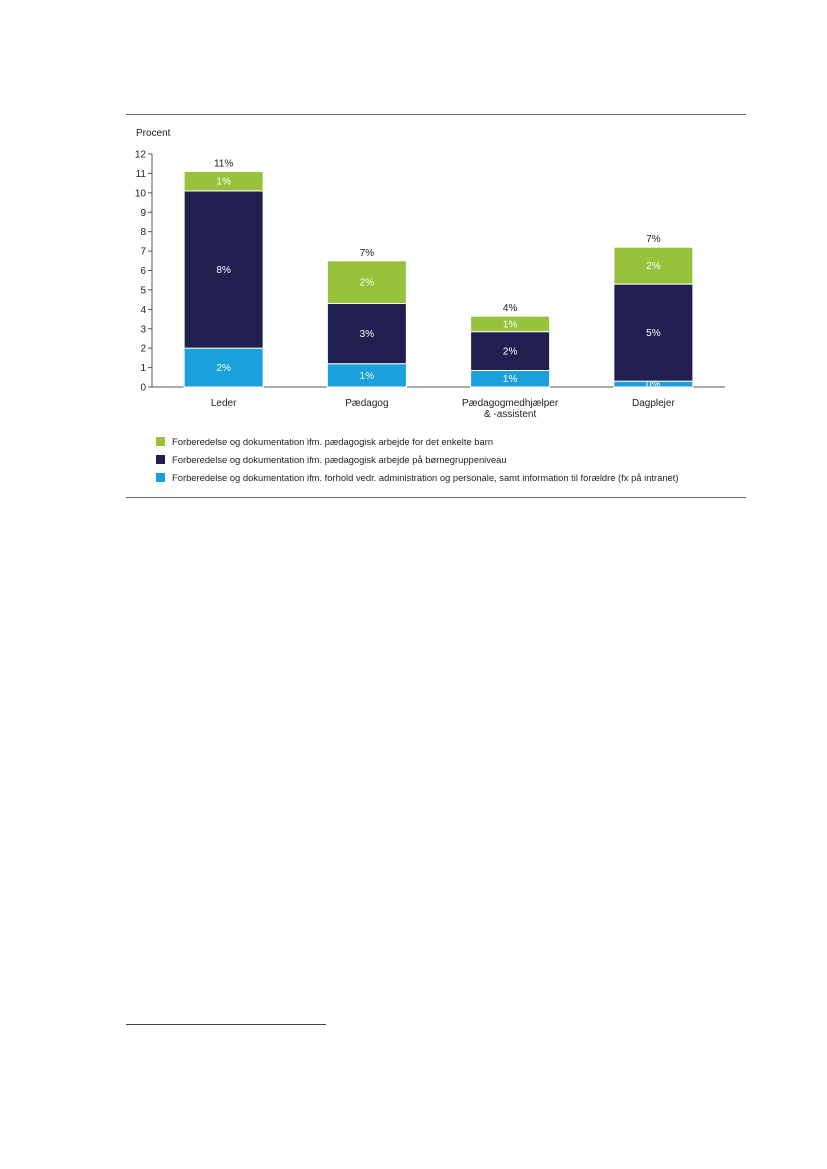  Describe the element at coordinates (510, 403) in the screenshot. I see `x-category-label: Pædagogmedhjælper` at that location.